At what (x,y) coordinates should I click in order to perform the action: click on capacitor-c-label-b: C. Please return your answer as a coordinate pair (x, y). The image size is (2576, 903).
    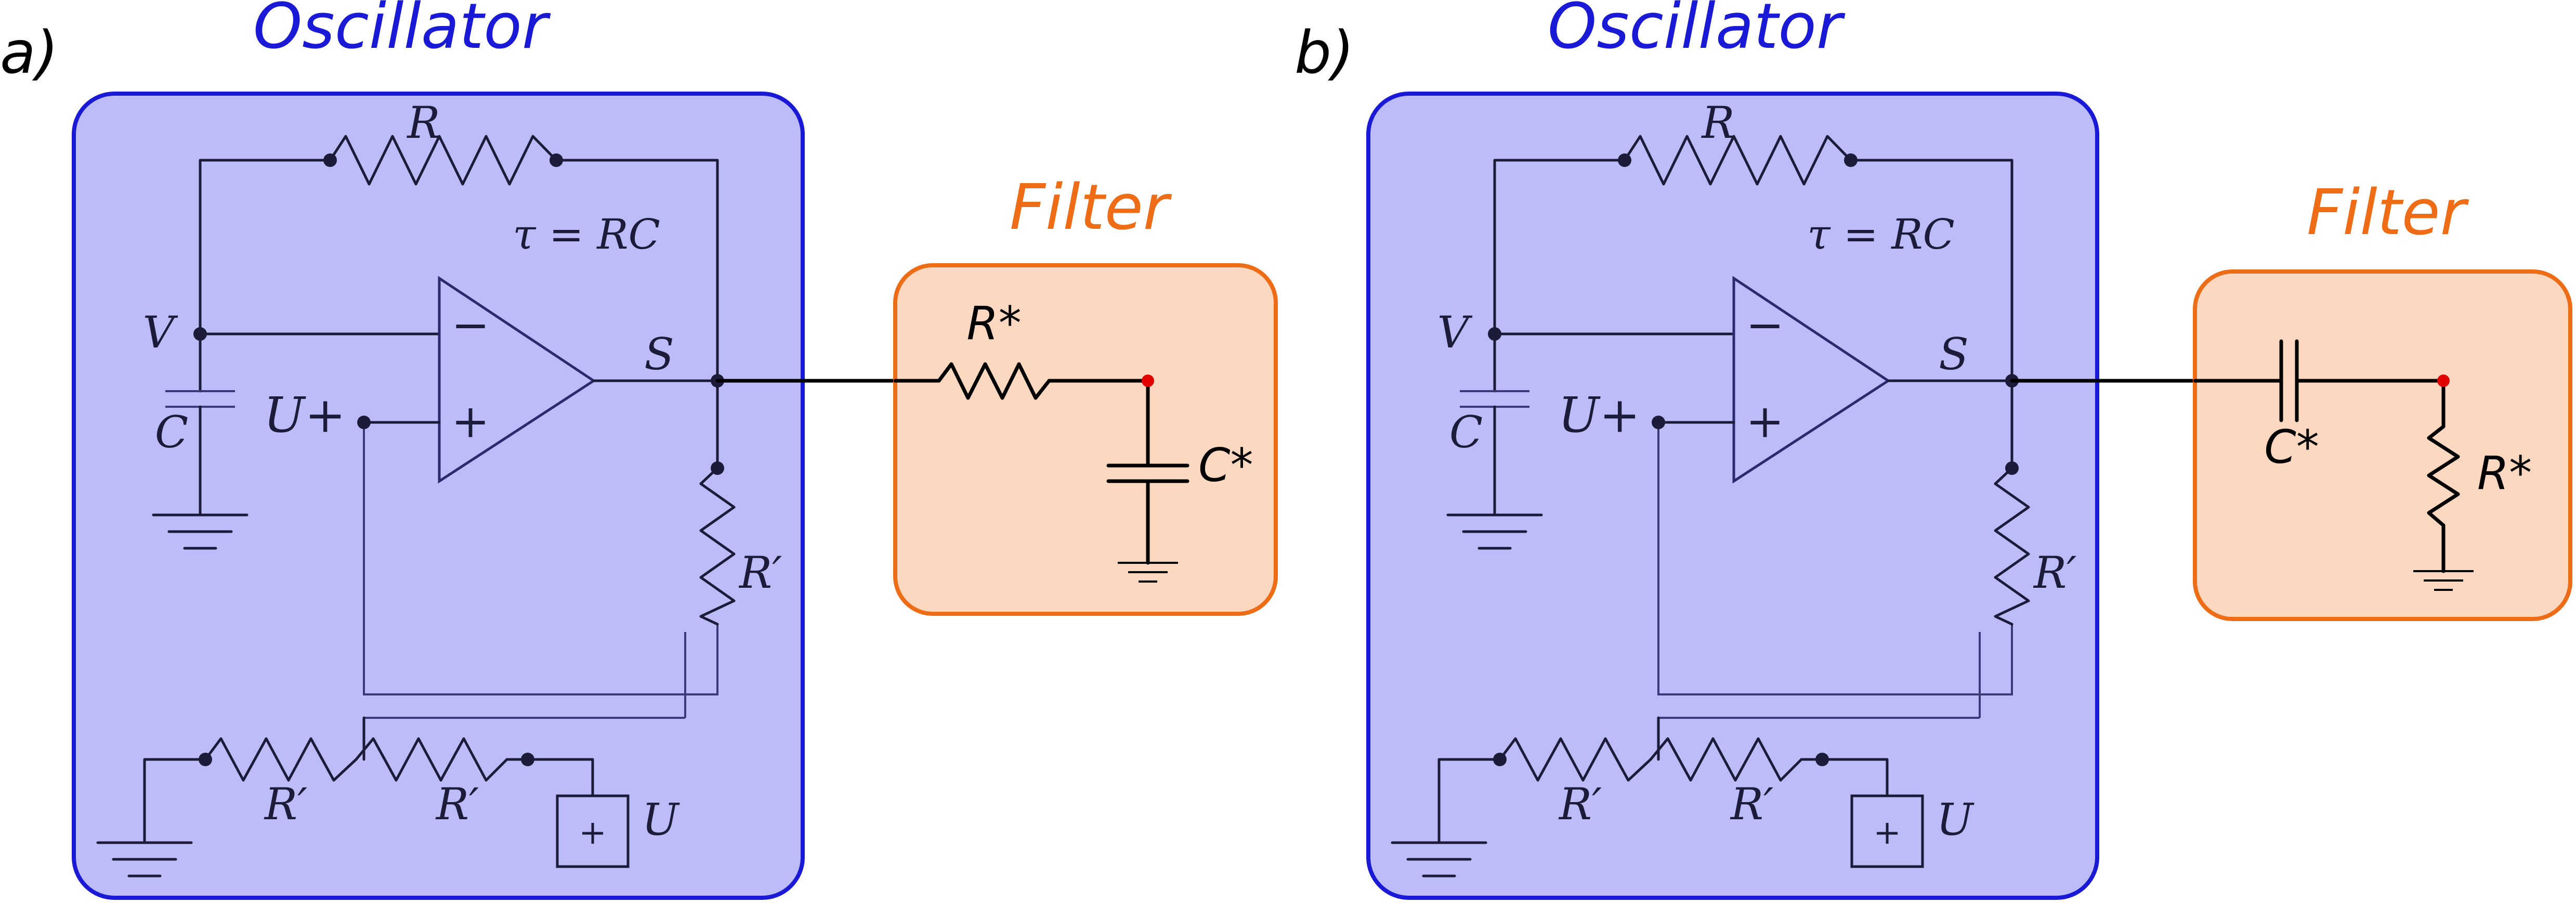
    Looking at the image, I should click on (1466, 432).